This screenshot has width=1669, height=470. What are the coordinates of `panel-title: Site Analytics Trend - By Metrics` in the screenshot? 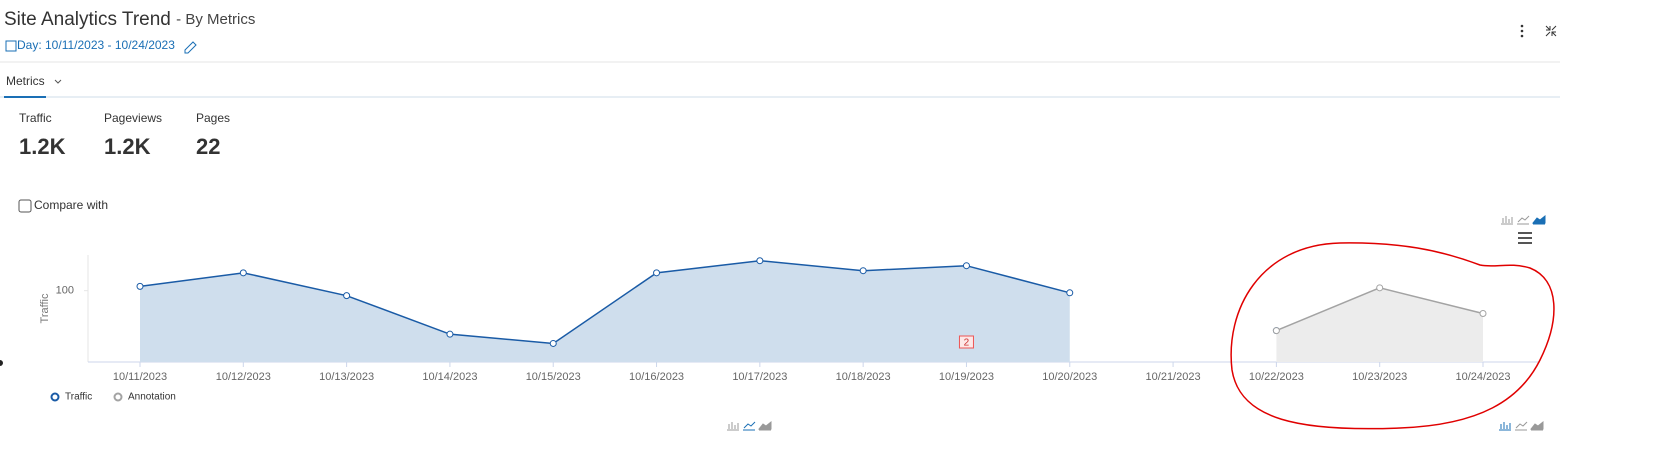 It's located at (129, 19).